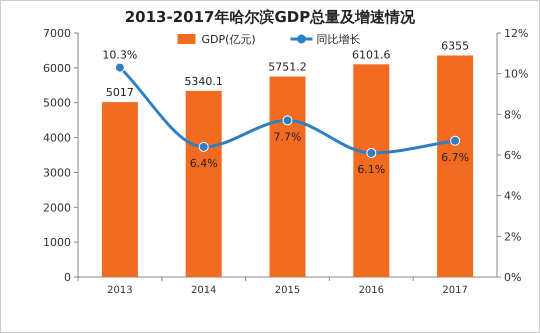 This screenshot has height=333, width=540. What do you see at coordinates (371, 290) in the screenshot?
I see `x-tick-label: 2016` at bounding box center [371, 290].